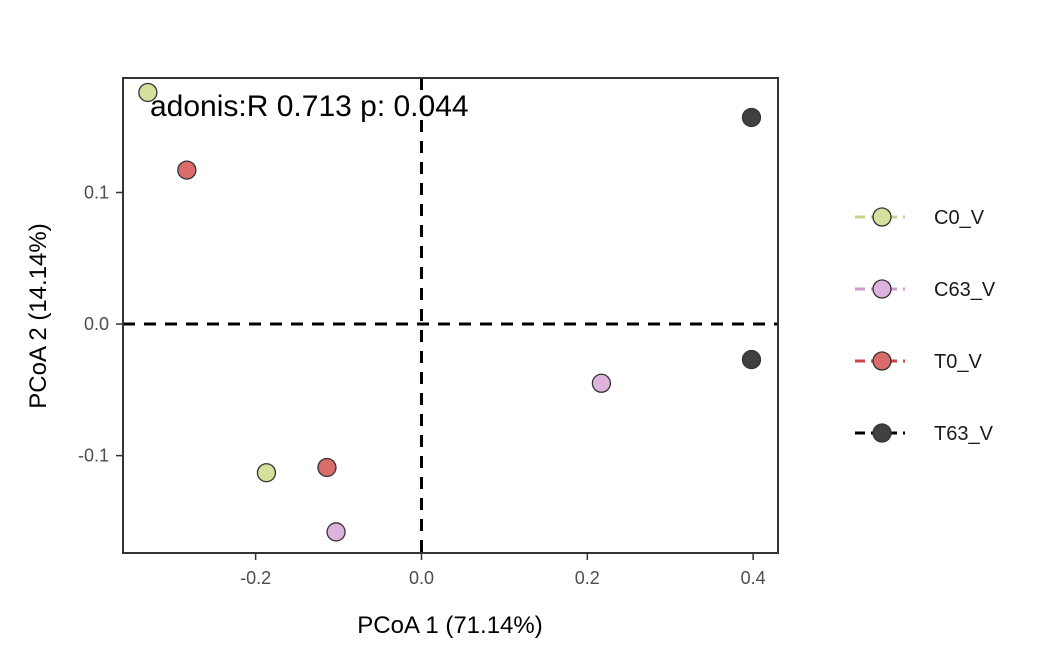 This screenshot has width=1051, height=661. What do you see at coordinates (753, 578) in the screenshot?
I see `x-tick-label: 0.4` at bounding box center [753, 578].